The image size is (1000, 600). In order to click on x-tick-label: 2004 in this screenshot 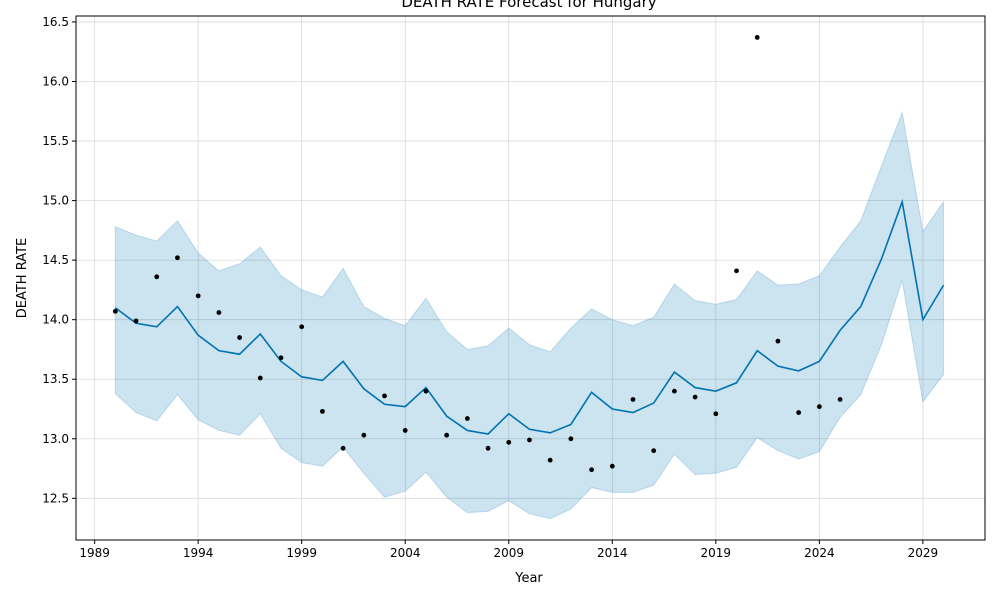, I will do `click(405, 553)`.